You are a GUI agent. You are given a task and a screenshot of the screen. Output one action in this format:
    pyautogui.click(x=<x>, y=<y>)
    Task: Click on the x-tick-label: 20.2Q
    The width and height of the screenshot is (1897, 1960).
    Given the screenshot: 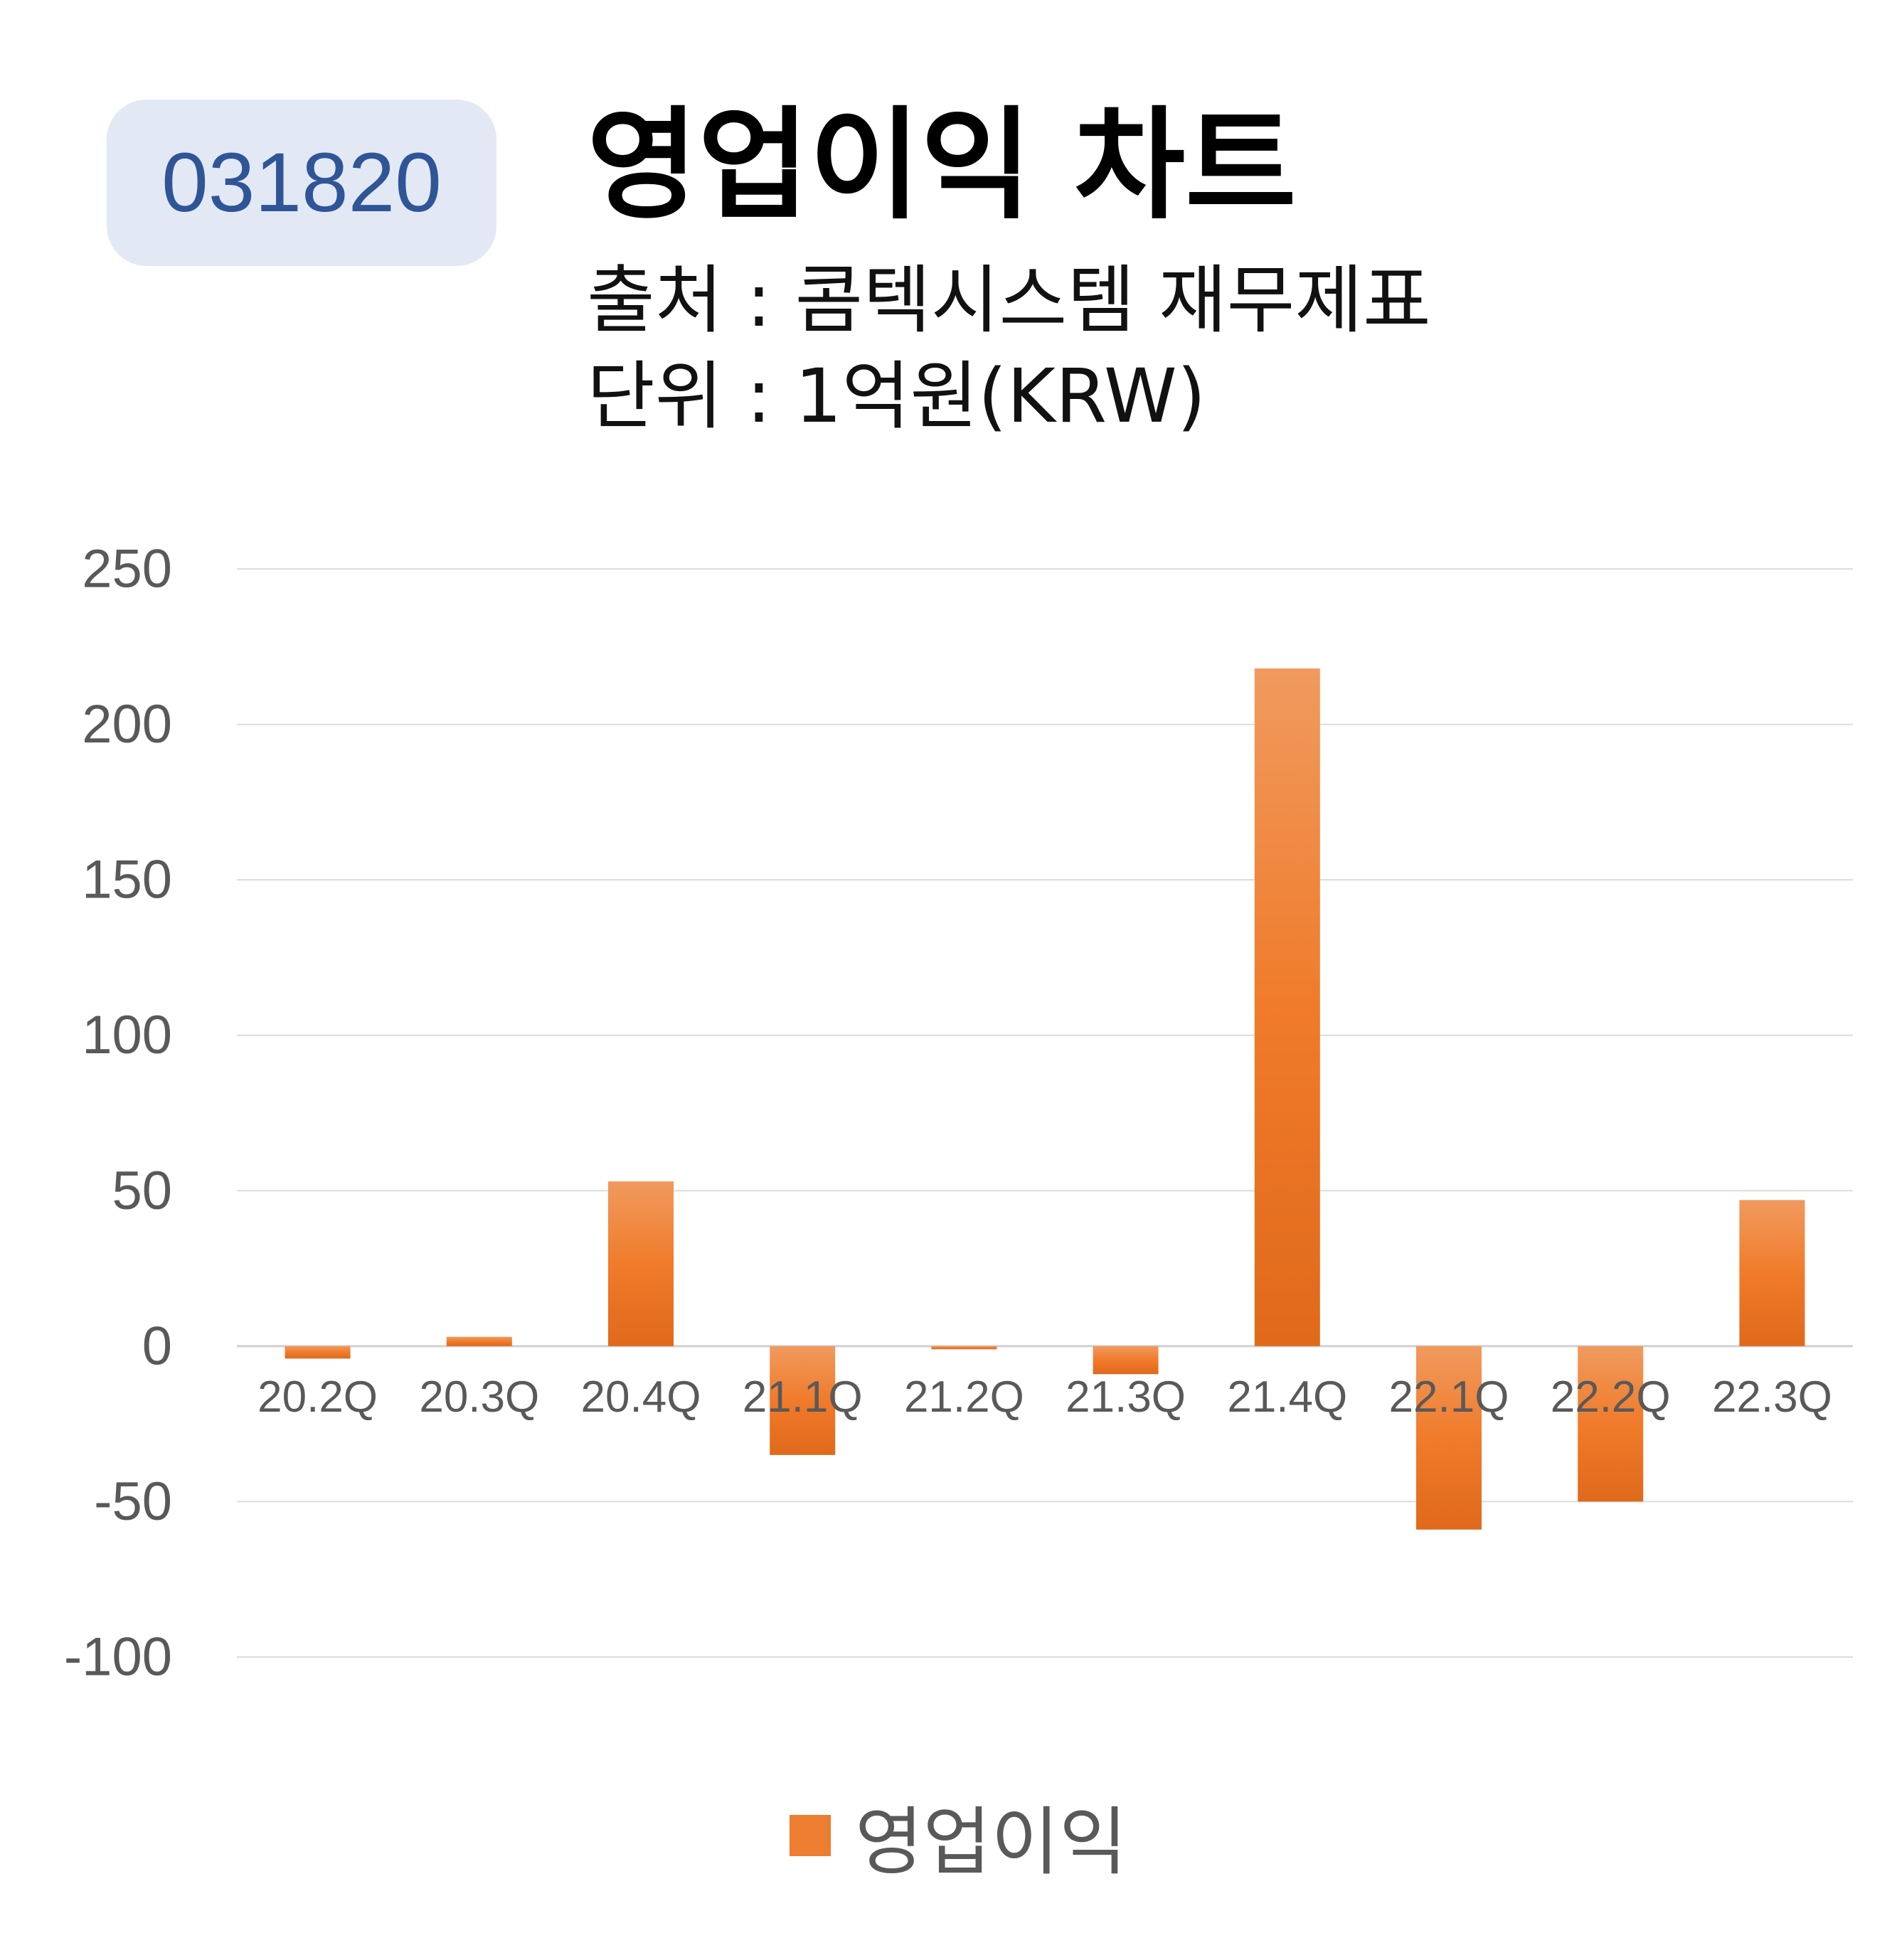 What is the action you would take?
    pyautogui.click(x=318, y=1397)
    